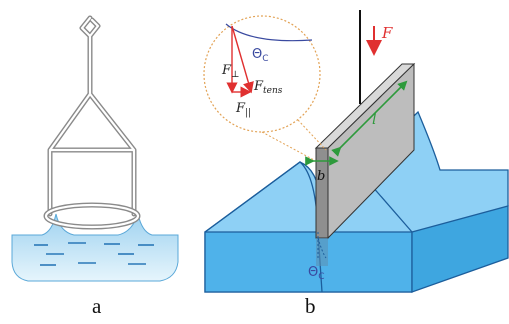 The width and height of the screenshot is (509, 324). Describe the element at coordinates (230, 71) in the screenshot. I see `svg-text: F⊥` at that location.